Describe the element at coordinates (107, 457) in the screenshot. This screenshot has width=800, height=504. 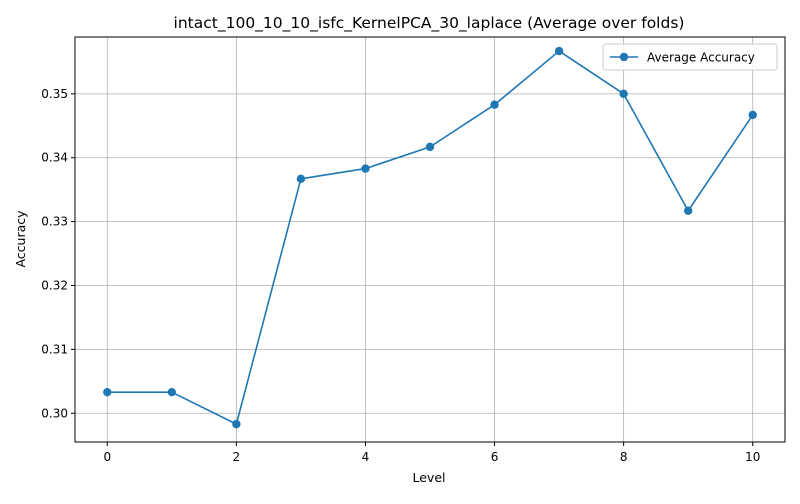
I see `x-tick-label: 0` at that location.